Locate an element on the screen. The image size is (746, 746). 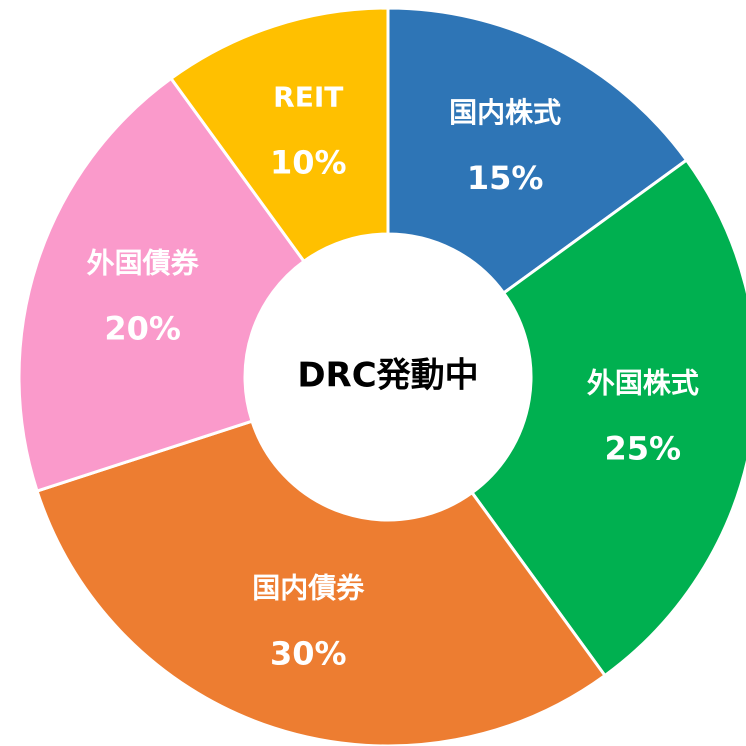
slice-label: 国内株式 is located at coordinates (505, 112).